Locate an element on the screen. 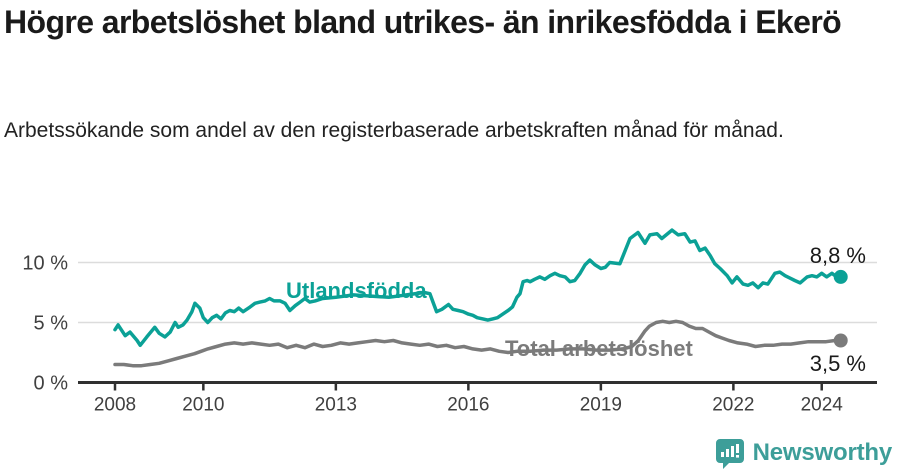 Image resolution: width=900 pixels, height=474 pixels. x-tick-label: 2024 is located at coordinates (822, 405).